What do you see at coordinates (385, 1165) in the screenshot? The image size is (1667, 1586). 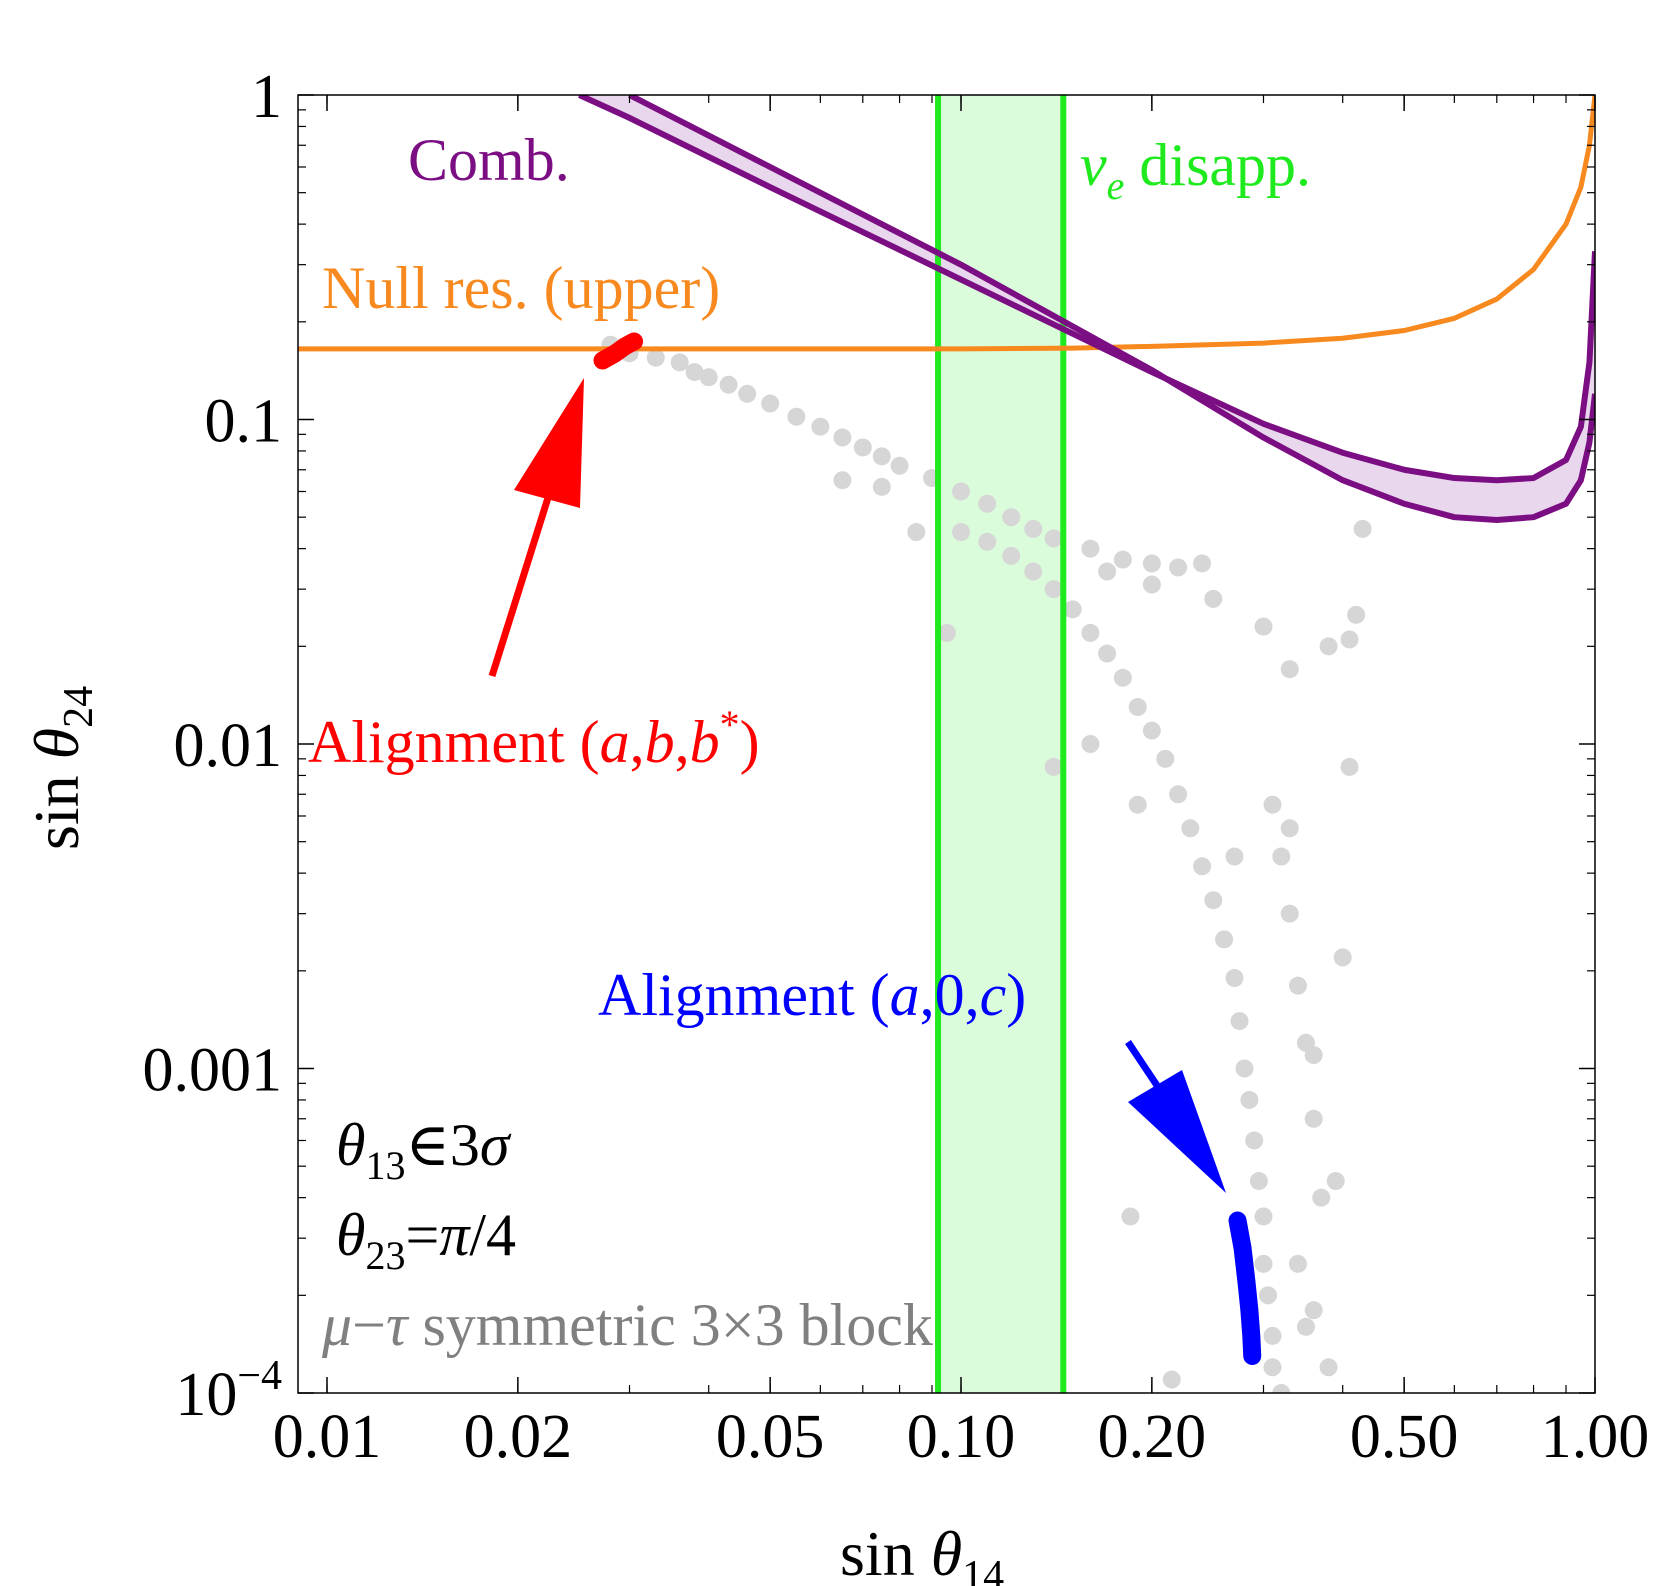 I see `cond1-sub: 13` at bounding box center [385, 1165].